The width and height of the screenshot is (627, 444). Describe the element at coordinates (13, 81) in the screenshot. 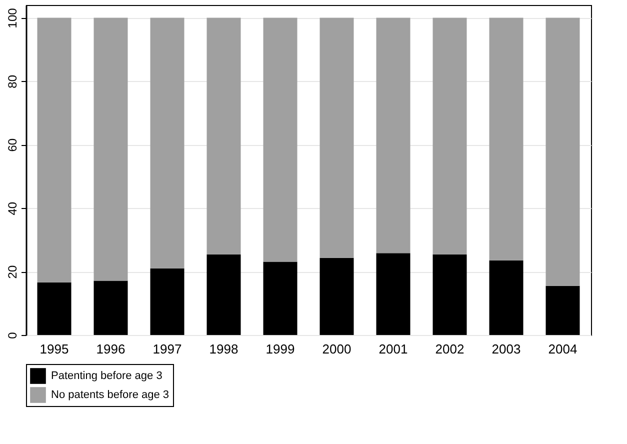

I see `y-tick-label: 80` at that location.